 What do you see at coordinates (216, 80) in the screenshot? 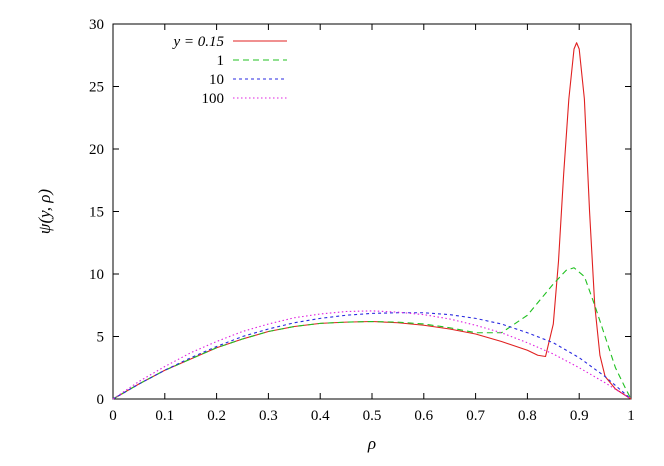
I see `legend-label-2: 10` at bounding box center [216, 80].